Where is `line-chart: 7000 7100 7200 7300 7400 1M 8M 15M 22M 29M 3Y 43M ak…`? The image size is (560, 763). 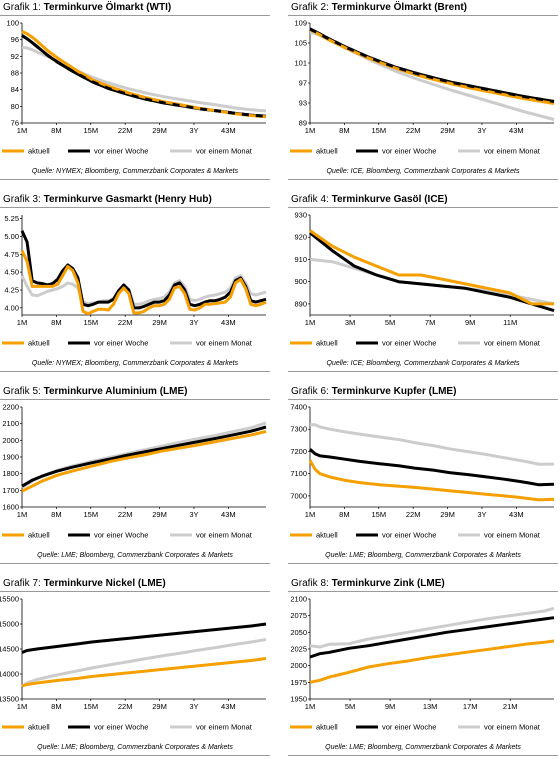 line-chart: 7000 7100 7200 7300 7400 1M 8M 15M 22M 29M 3Y 43M ak… is located at coordinates (422, 471).